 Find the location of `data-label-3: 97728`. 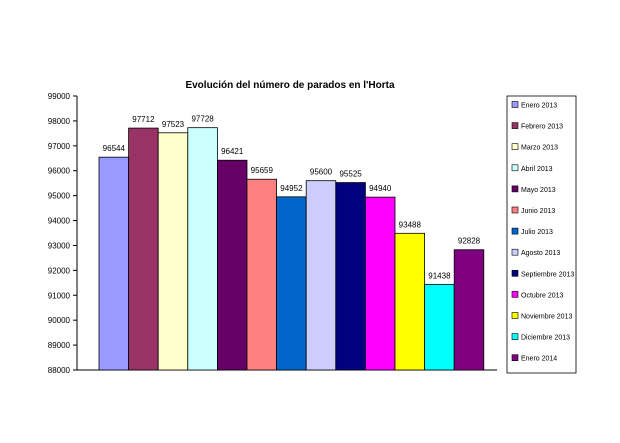

data-label-3: 97728 is located at coordinates (202, 119).